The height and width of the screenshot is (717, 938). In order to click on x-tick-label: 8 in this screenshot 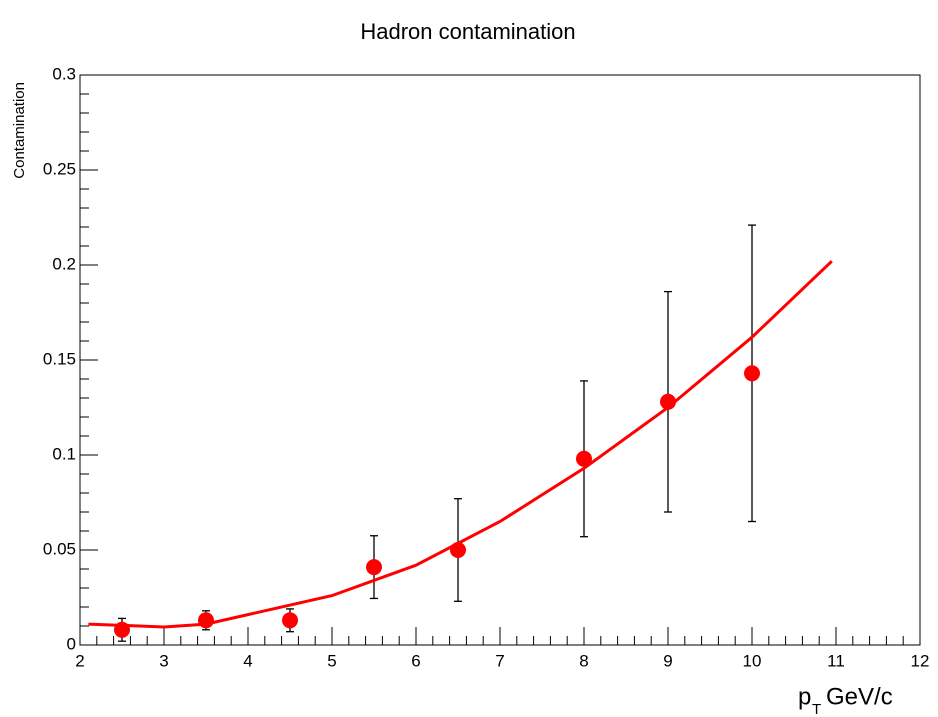, I will do `click(583, 660)`.